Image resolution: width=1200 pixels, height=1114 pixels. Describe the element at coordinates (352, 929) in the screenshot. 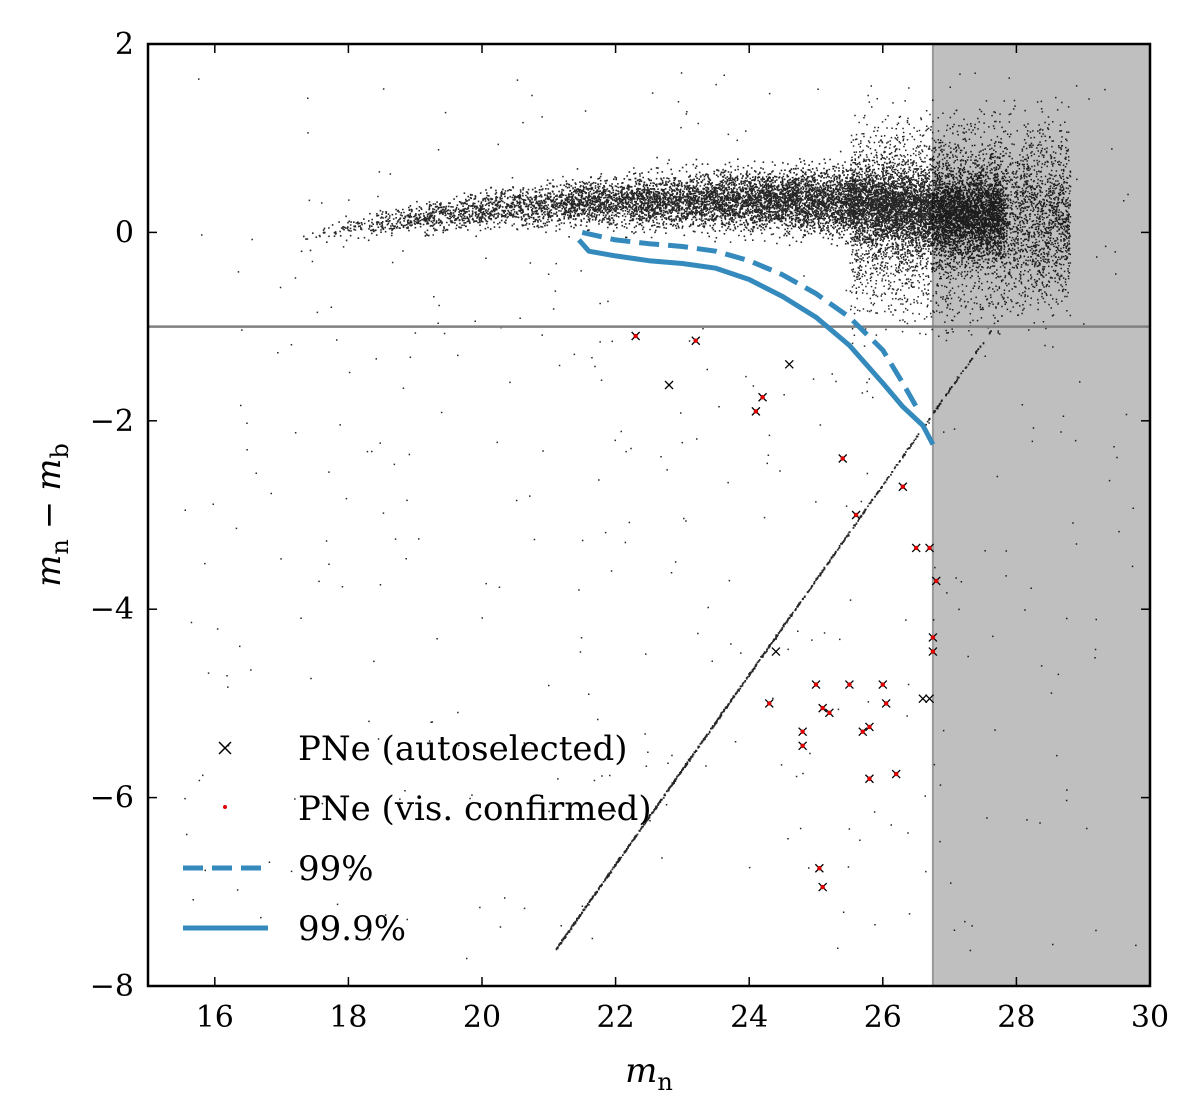

I see `legend-label-999: 99.9%` at that location.